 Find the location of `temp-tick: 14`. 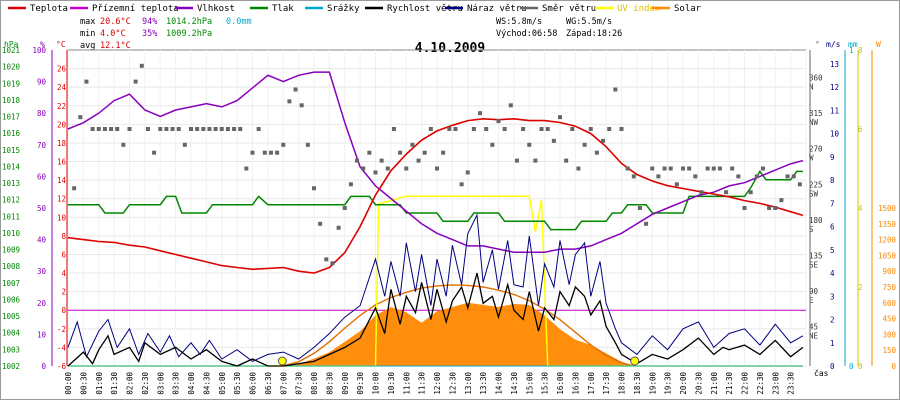

temp-tick: 14 is located at coordinates (62, 180).